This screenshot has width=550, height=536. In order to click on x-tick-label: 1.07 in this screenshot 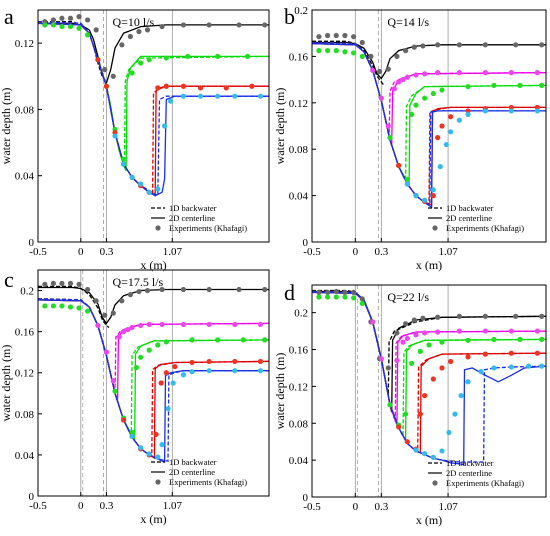, I will do `click(173, 252)`.